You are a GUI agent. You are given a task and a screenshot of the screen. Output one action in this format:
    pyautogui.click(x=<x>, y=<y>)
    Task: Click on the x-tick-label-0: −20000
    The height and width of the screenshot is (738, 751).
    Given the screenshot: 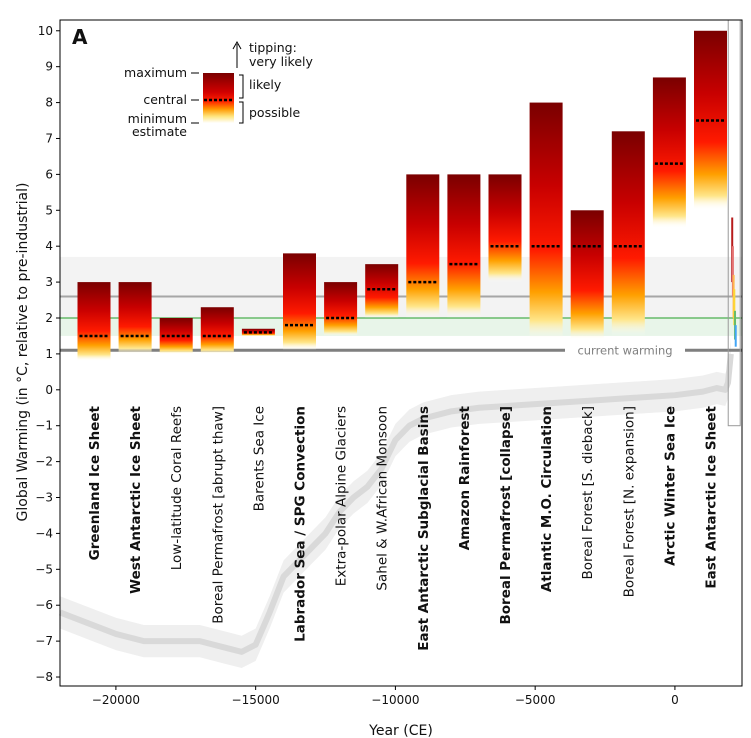 What is the action you would take?
    pyautogui.click(x=116, y=700)
    